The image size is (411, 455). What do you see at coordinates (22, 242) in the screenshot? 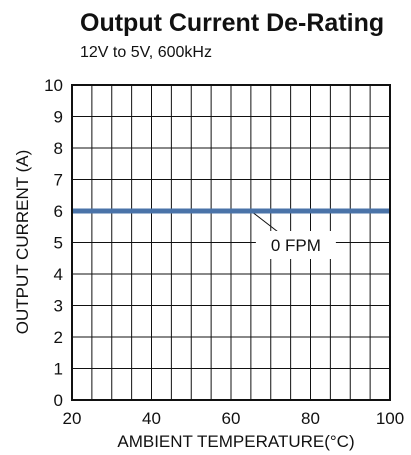
I see `y-axis-label: OUTPUT CURRENT (A)` at bounding box center [22, 242].